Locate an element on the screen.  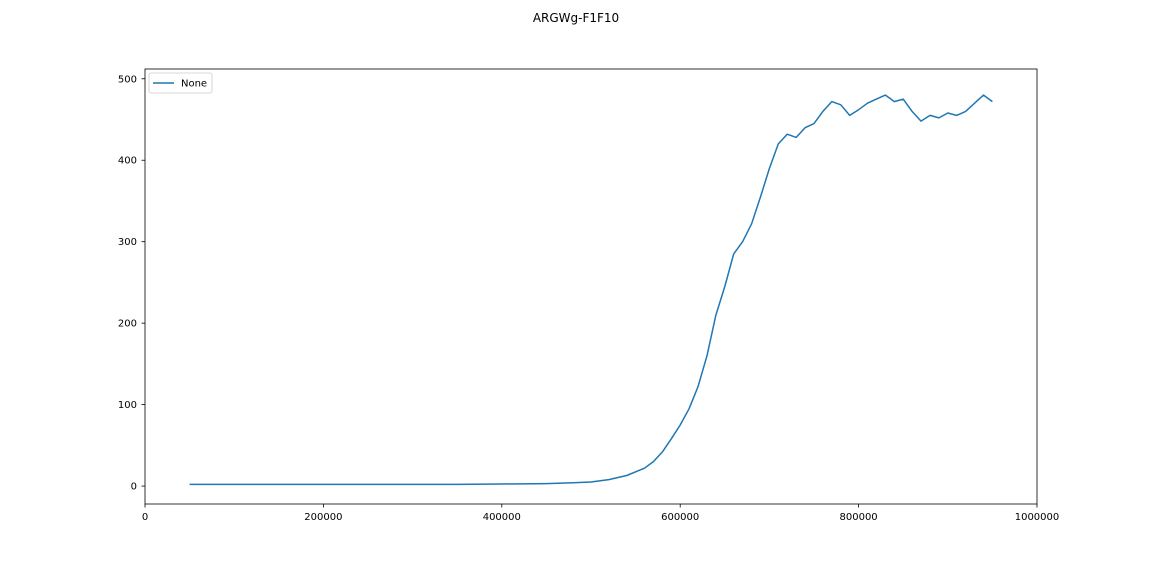
legend: None is located at coordinates (180, 83).